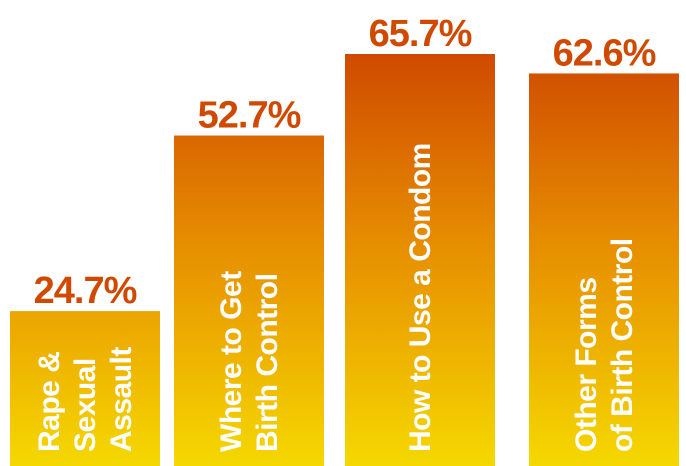 The height and width of the screenshot is (466, 686). What do you see at coordinates (267, 363) in the screenshot?
I see `category-label-2-line-2: Birth Control` at bounding box center [267, 363].